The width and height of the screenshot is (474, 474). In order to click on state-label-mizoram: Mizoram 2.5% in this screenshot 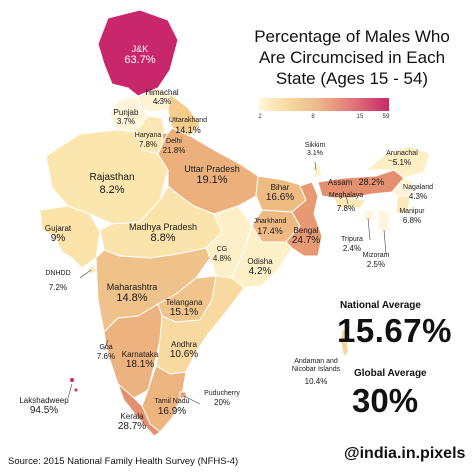, I will do `click(376, 260)`.